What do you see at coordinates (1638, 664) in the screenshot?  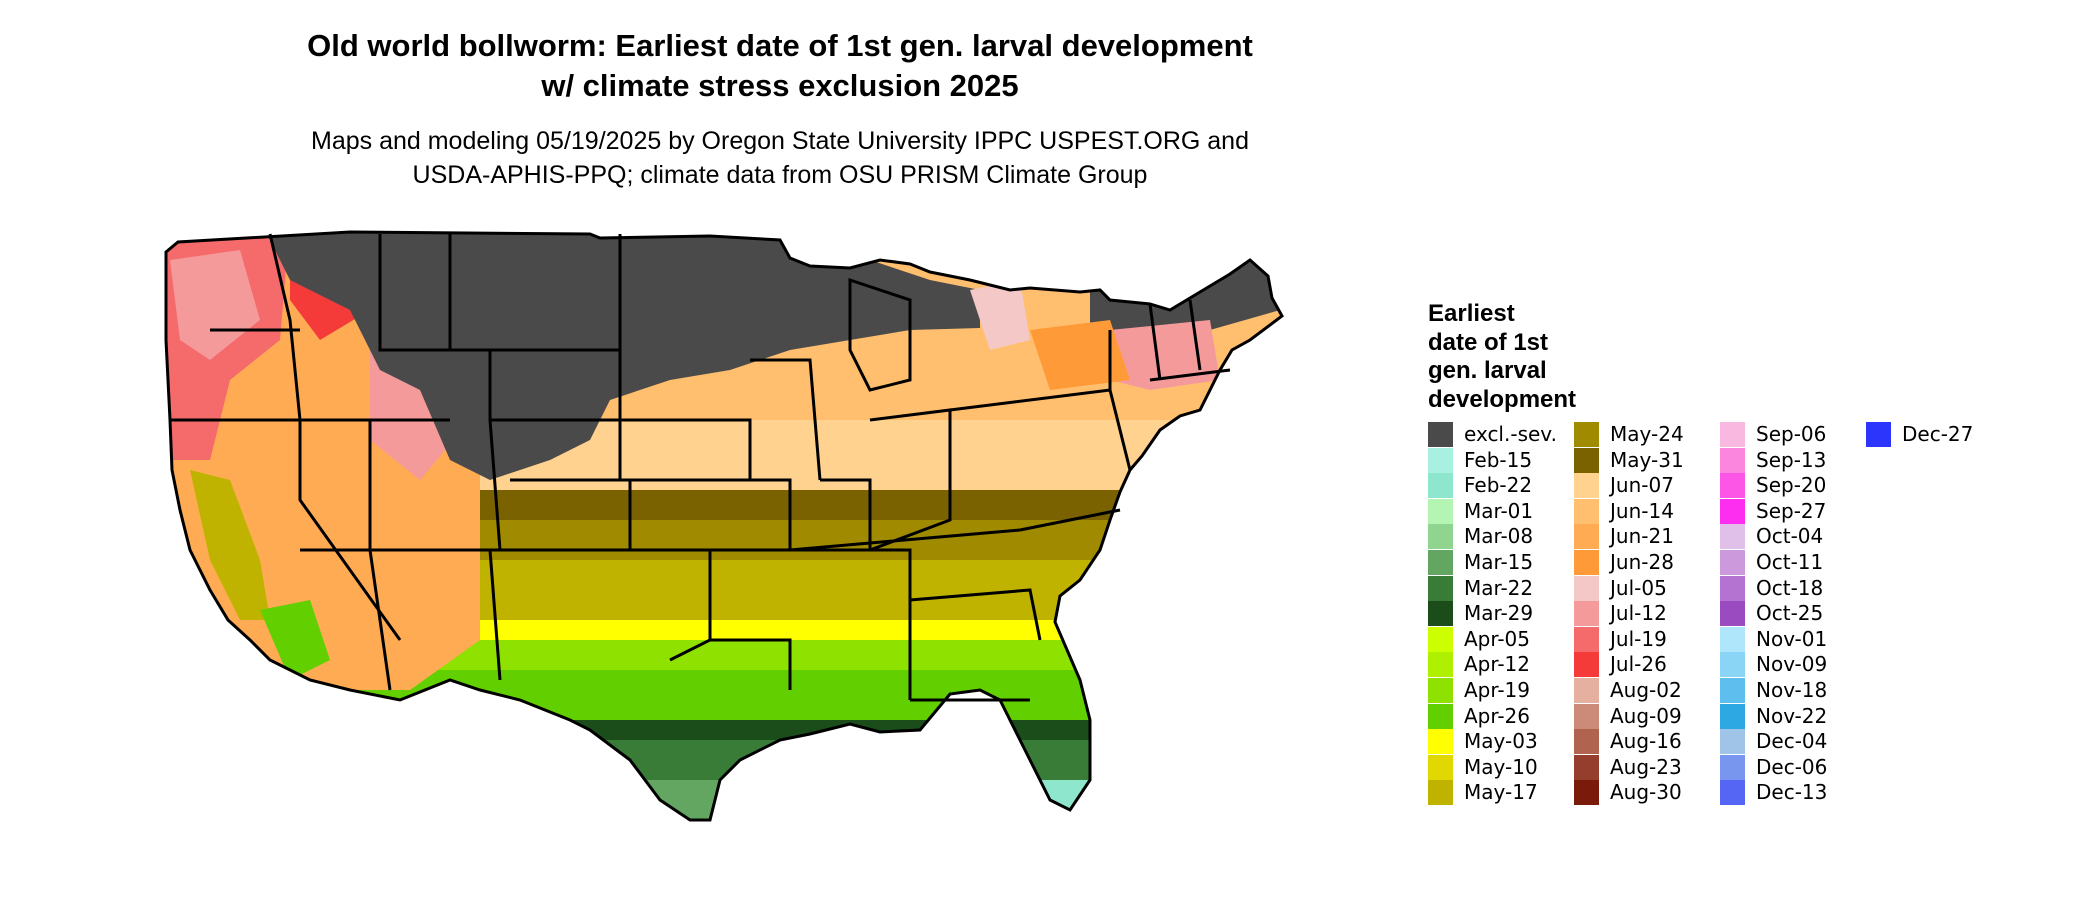 I see `legend-label: Jul-26` at bounding box center [1638, 664].